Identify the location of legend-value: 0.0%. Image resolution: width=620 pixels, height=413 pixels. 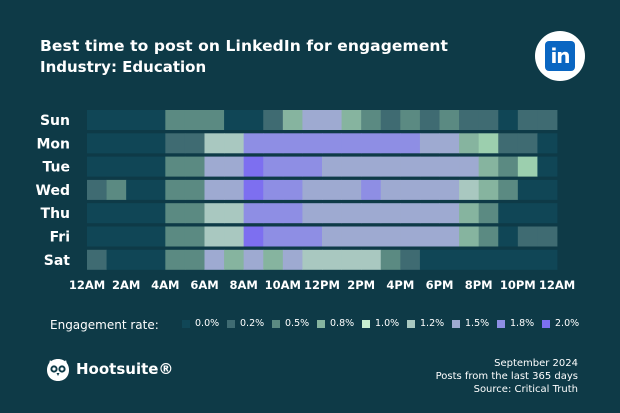
(207, 323).